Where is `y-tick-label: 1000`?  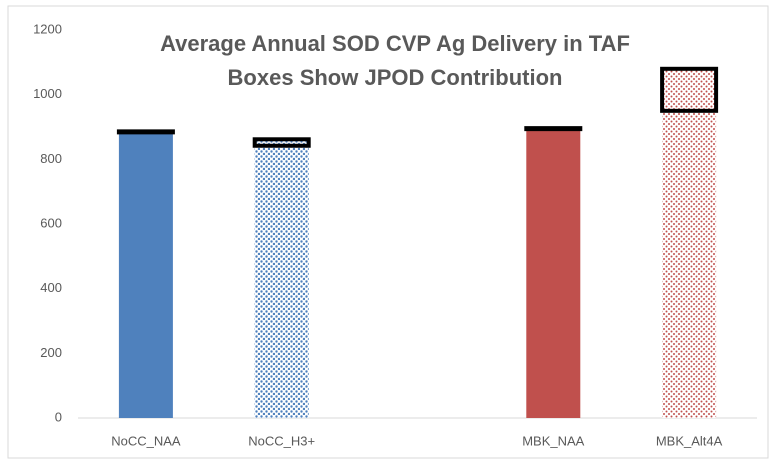
y-tick-label: 1000 is located at coordinates (47, 93).